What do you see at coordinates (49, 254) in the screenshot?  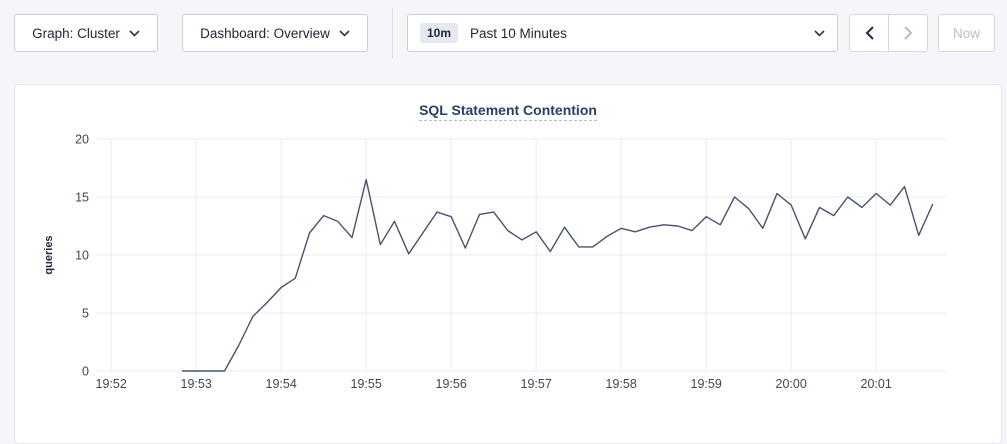 I see `y-axis-label: queries` at bounding box center [49, 254].